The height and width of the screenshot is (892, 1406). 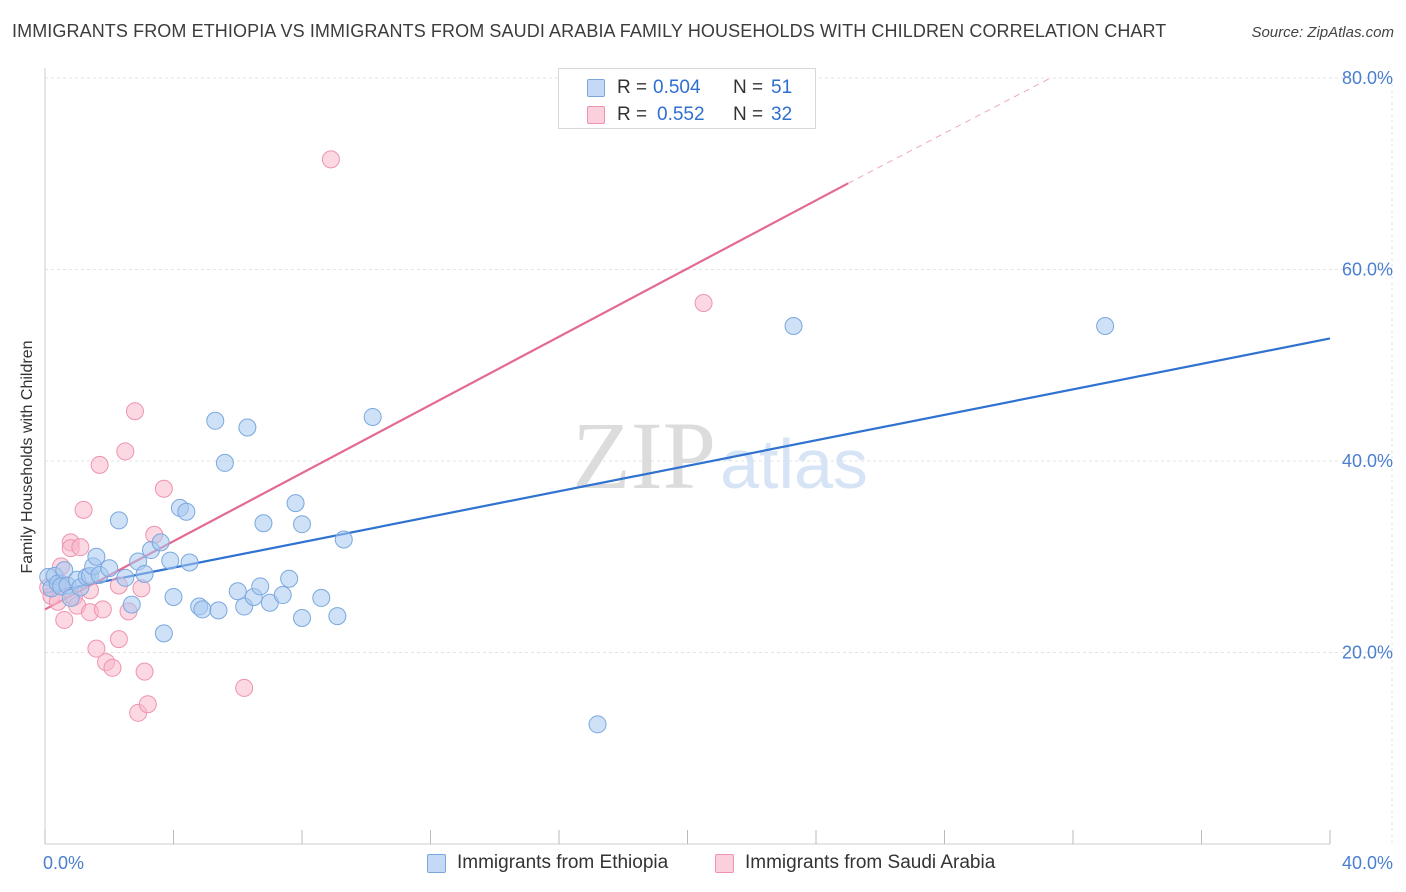 What do you see at coordinates (949, 130) in the screenshot?
I see `trendline-saudi-extension` at bounding box center [949, 130].